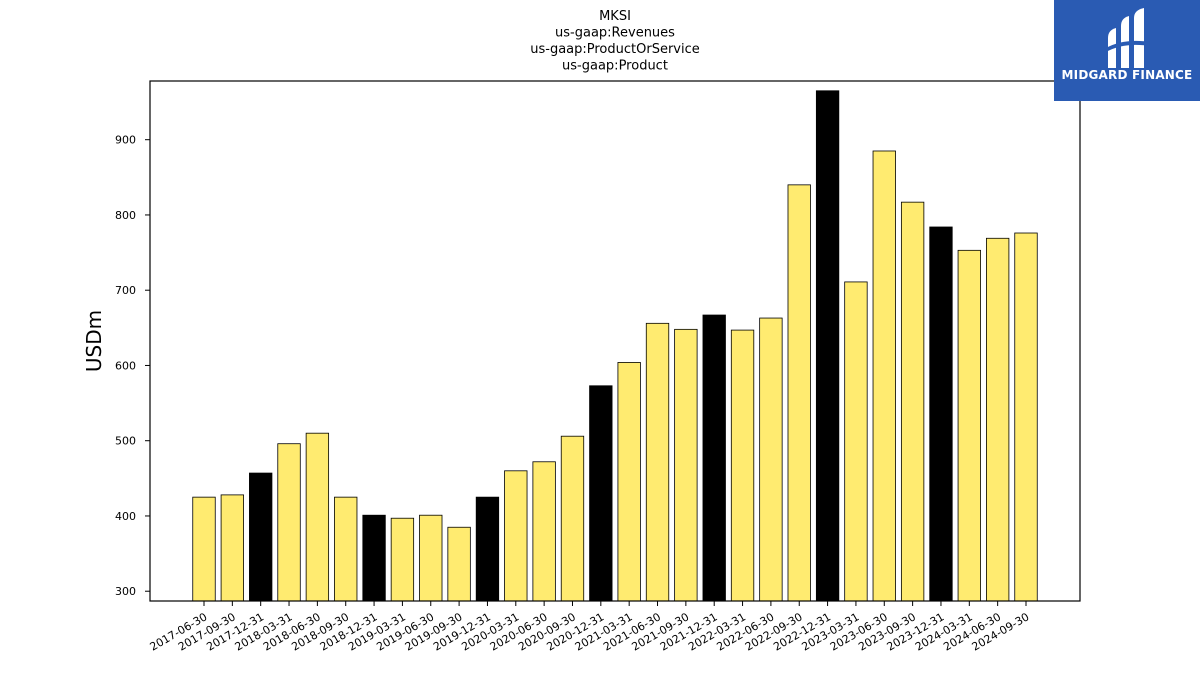 This screenshot has width=1200, height=675. Describe the element at coordinates (615, 49) in the screenshot. I see `title-line-3: us-gaap:ProductOrService` at that location.